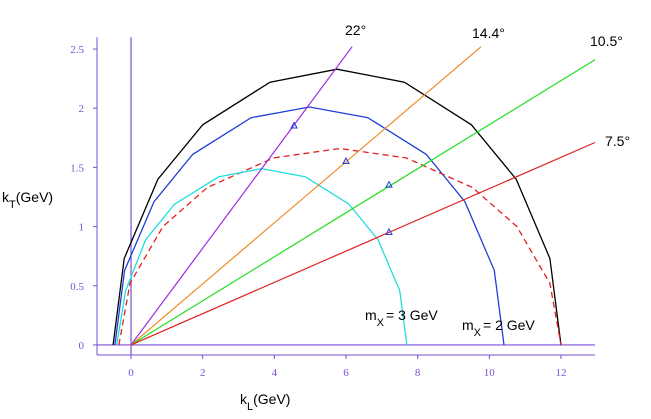  I want to click on annotation: mX = 3 GeV, so click(401, 318).